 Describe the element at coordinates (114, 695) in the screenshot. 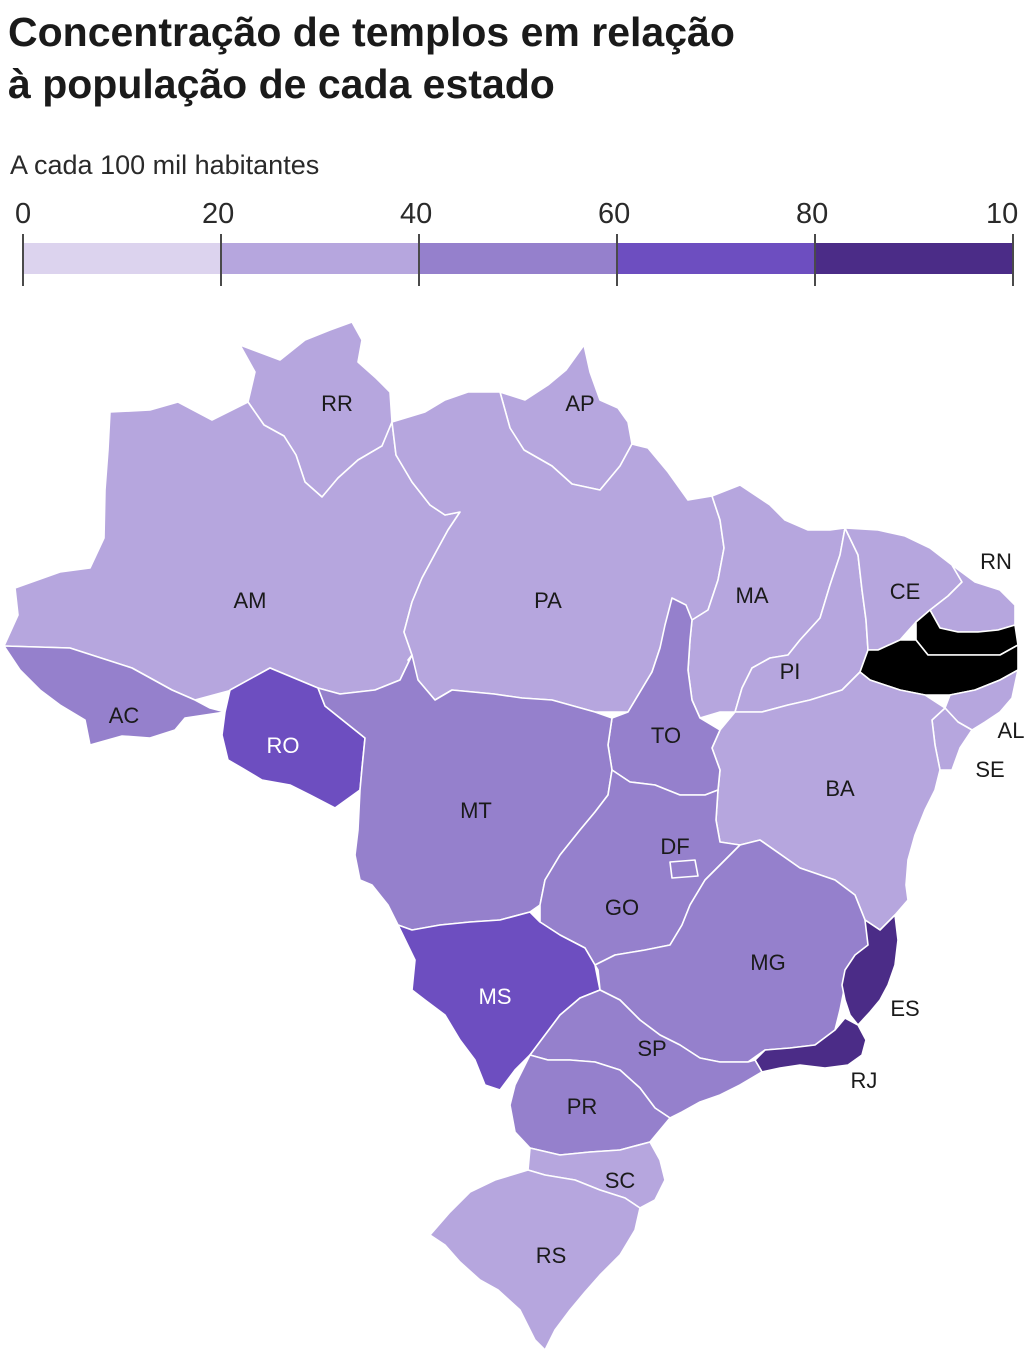

I see `state-AC` at that location.